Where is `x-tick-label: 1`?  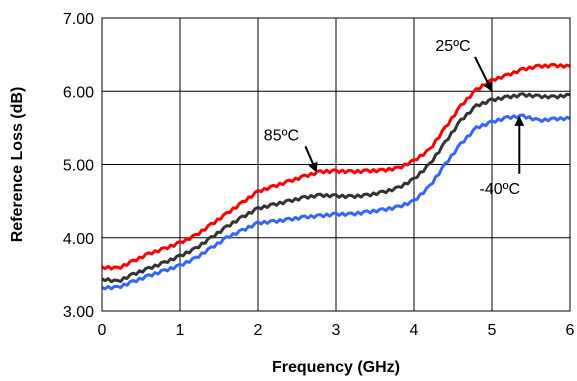
x-tick-label: 1 is located at coordinates (180, 330).